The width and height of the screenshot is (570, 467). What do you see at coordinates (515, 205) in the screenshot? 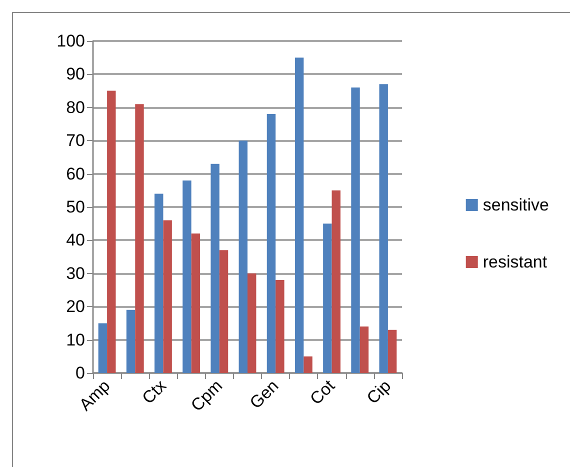
I see `legend-label: sensitive` at bounding box center [515, 205].